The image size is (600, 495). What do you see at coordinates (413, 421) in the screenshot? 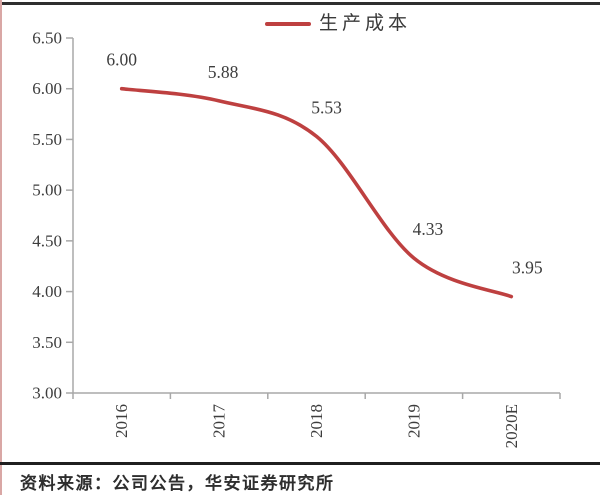
I see `x-axis-label: 2019` at bounding box center [413, 421].